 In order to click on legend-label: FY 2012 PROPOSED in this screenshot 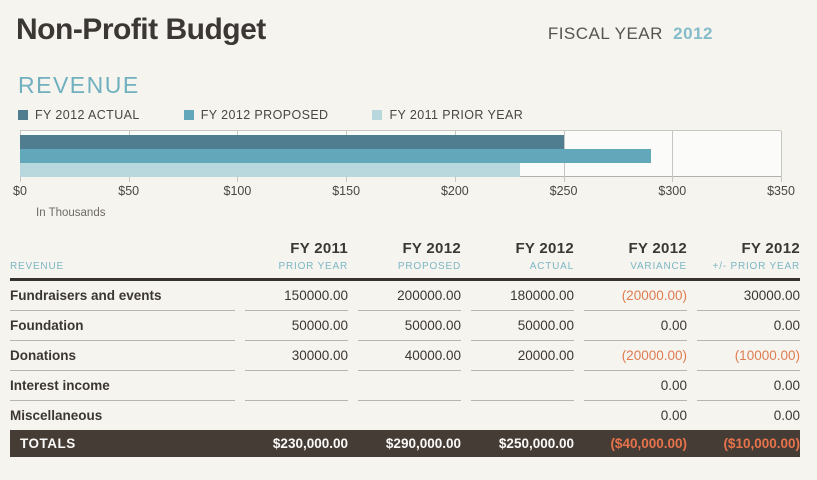, I will do `click(264, 115)`.